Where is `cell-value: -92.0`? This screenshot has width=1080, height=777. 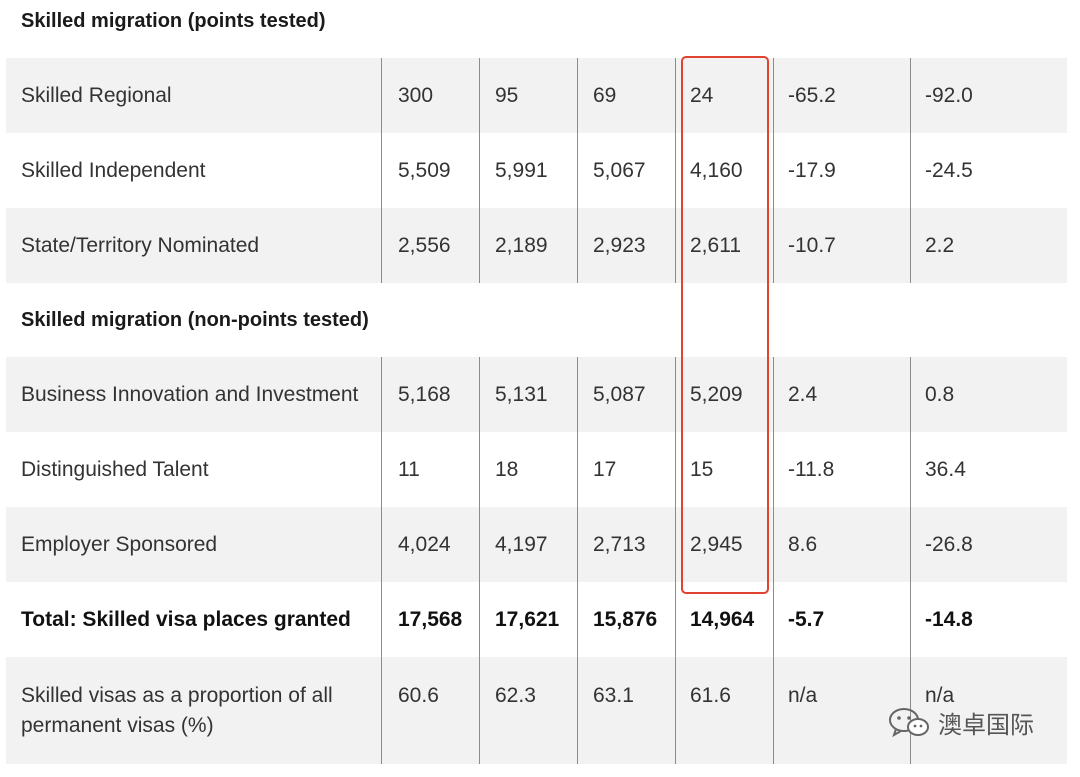 cell-value: -92.0 is located at coordinates (988, 95).